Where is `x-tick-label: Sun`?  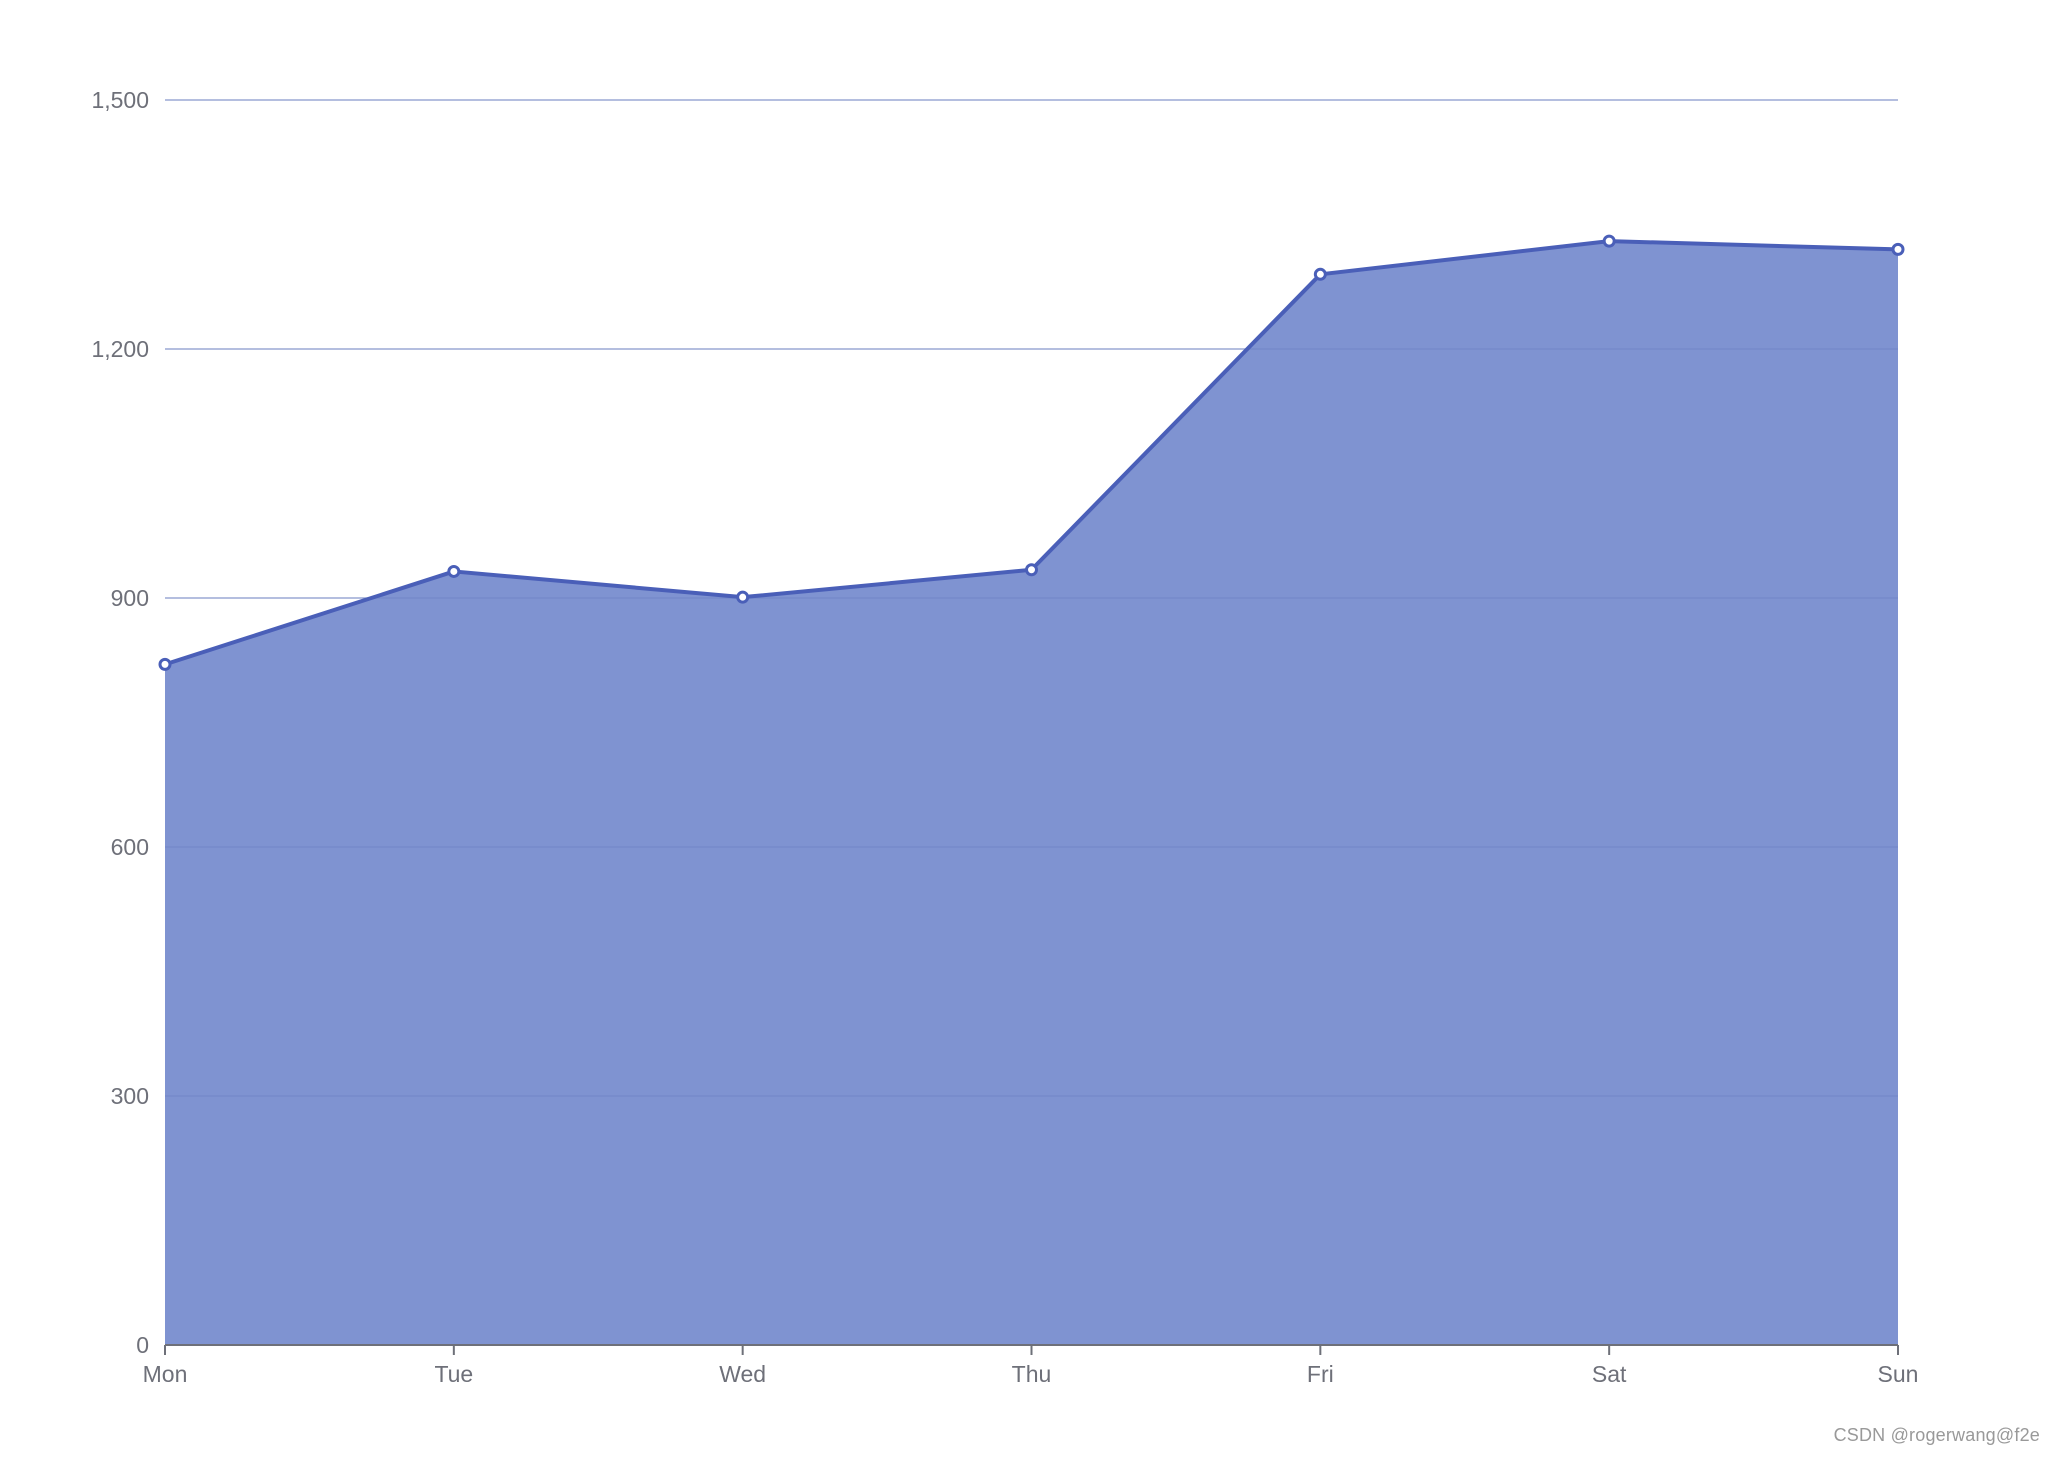
x-tick-label: Sun is located at coordinates (1898, 1374).